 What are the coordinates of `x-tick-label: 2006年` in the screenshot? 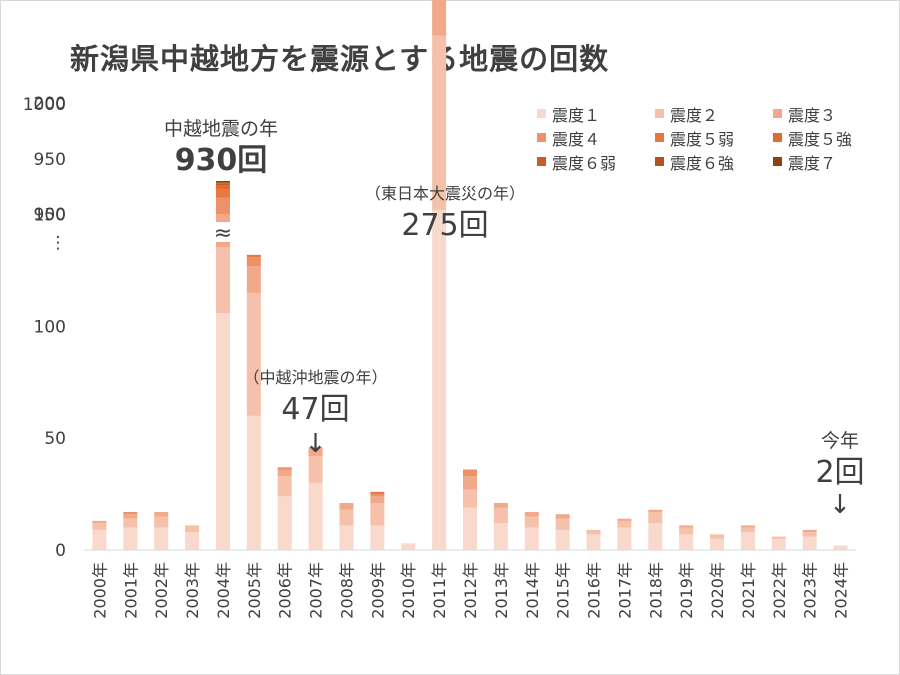 It's located at (285, 590).